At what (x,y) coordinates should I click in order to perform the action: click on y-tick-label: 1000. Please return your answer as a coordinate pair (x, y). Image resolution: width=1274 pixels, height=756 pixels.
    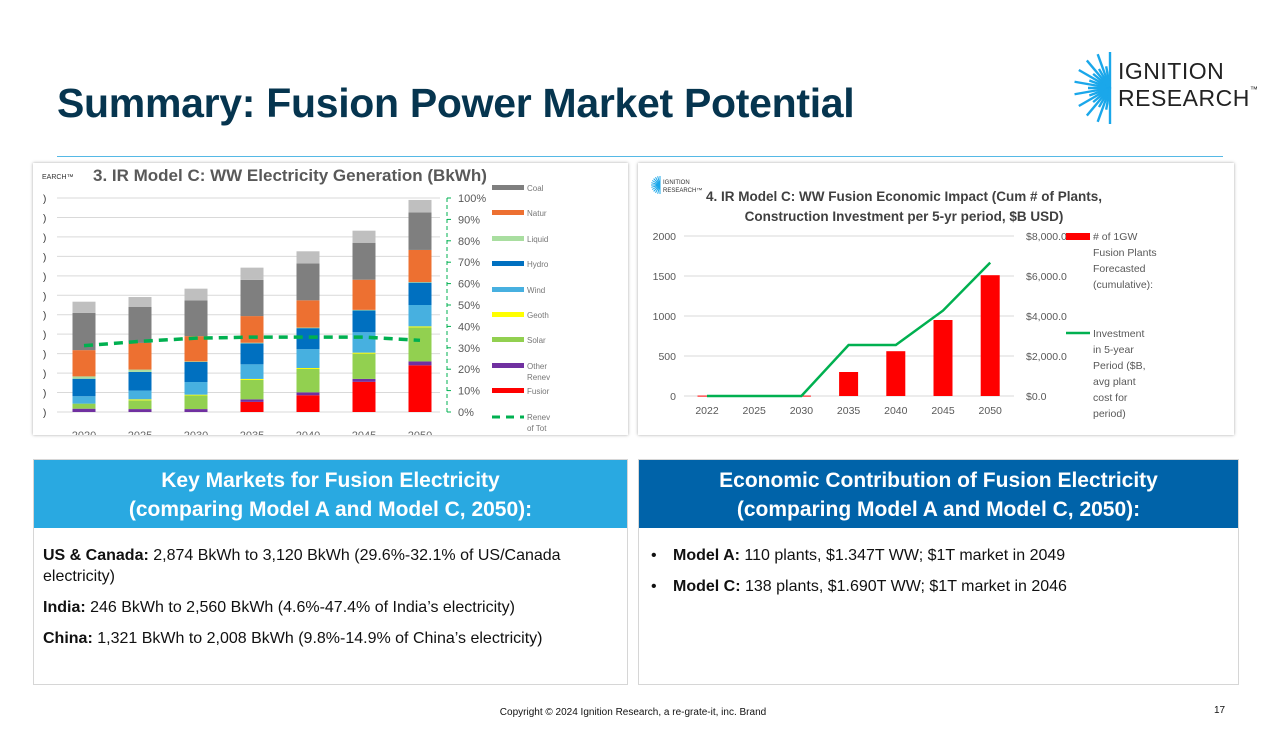
    Looking at the image, I should click on (665, 317).